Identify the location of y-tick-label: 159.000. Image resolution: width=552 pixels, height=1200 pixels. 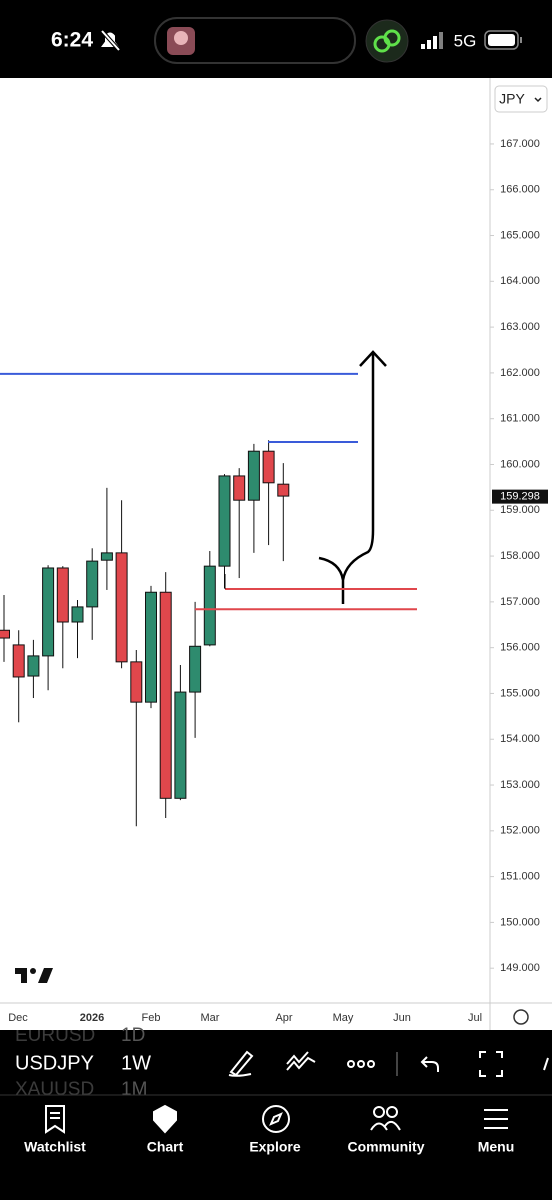
(520, 510).